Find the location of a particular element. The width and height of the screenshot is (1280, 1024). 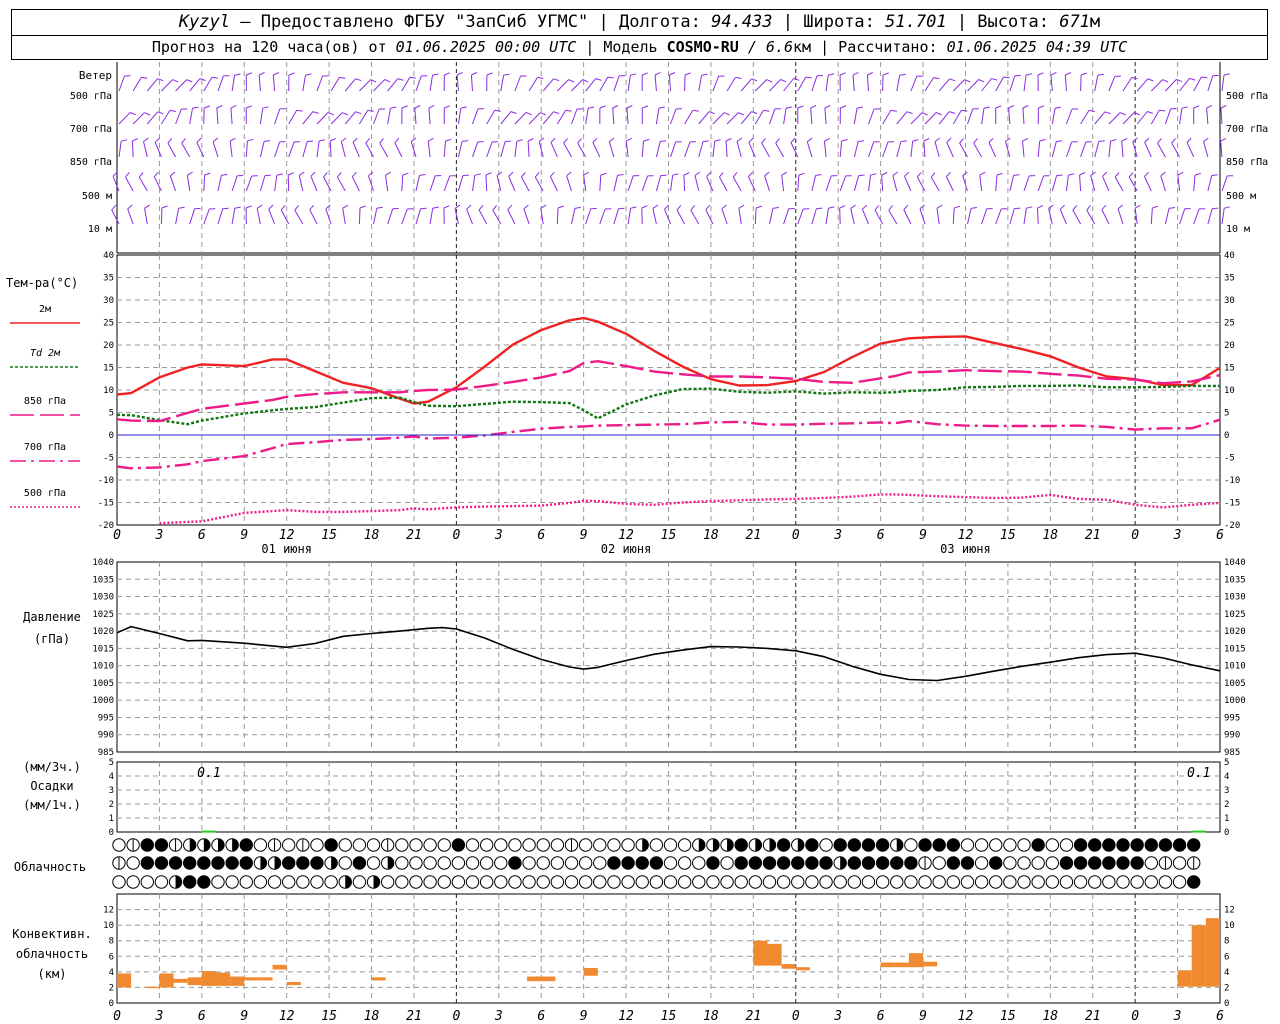

temperature-hour-label: 12 is located at coordinates (626, 535).